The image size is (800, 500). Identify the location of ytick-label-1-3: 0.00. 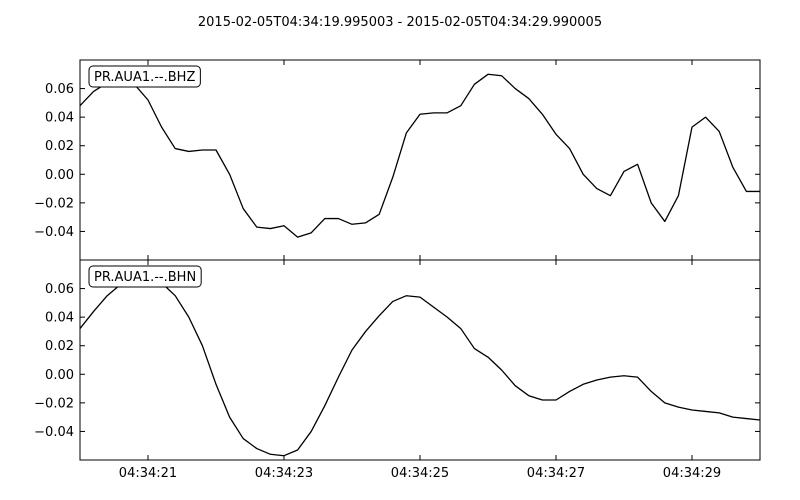
(59, 375).